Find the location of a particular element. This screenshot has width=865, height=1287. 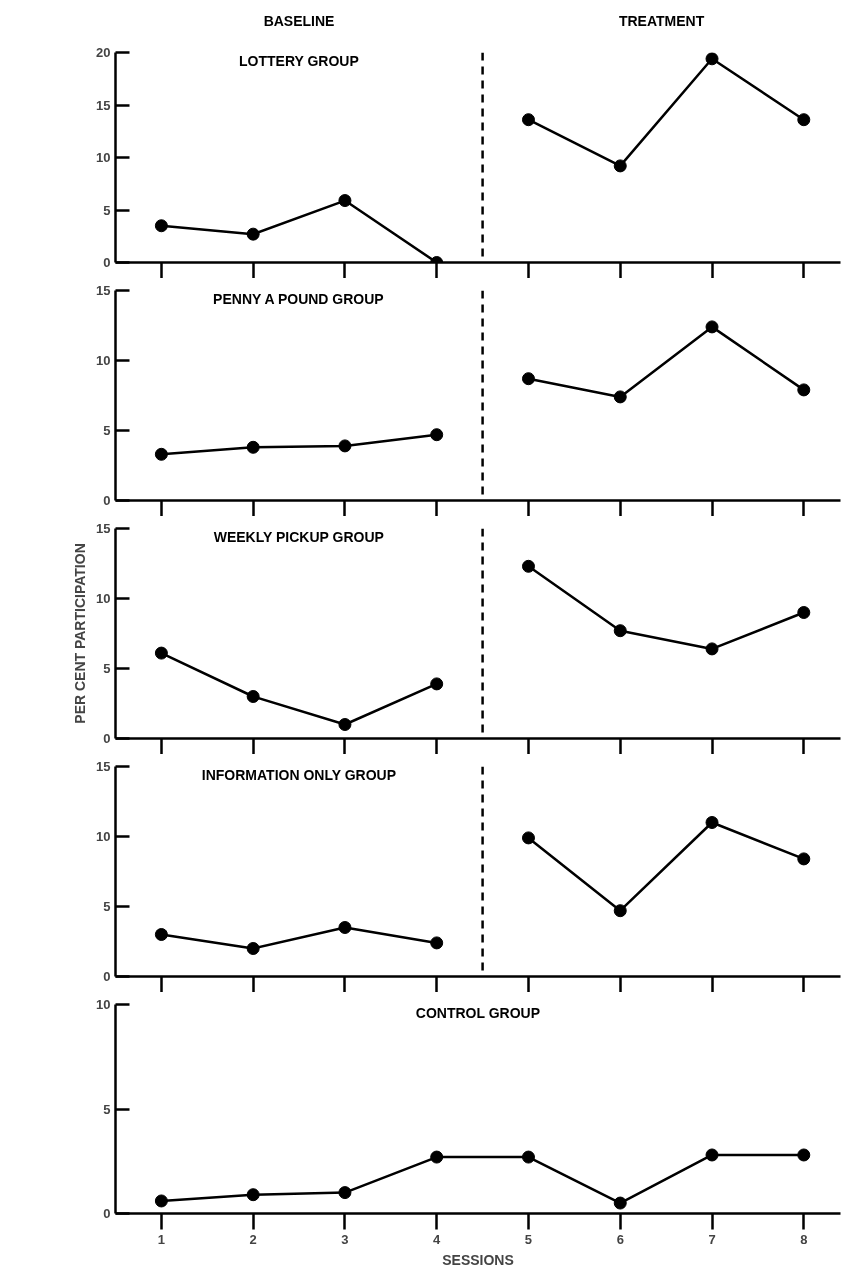

x-tick-label: 8 is located at coordinates (804, 1239).